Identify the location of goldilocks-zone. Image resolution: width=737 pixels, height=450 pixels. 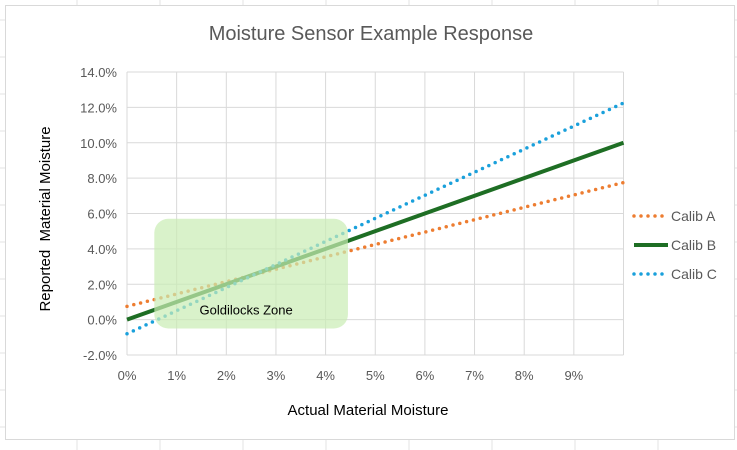
(251, 273).